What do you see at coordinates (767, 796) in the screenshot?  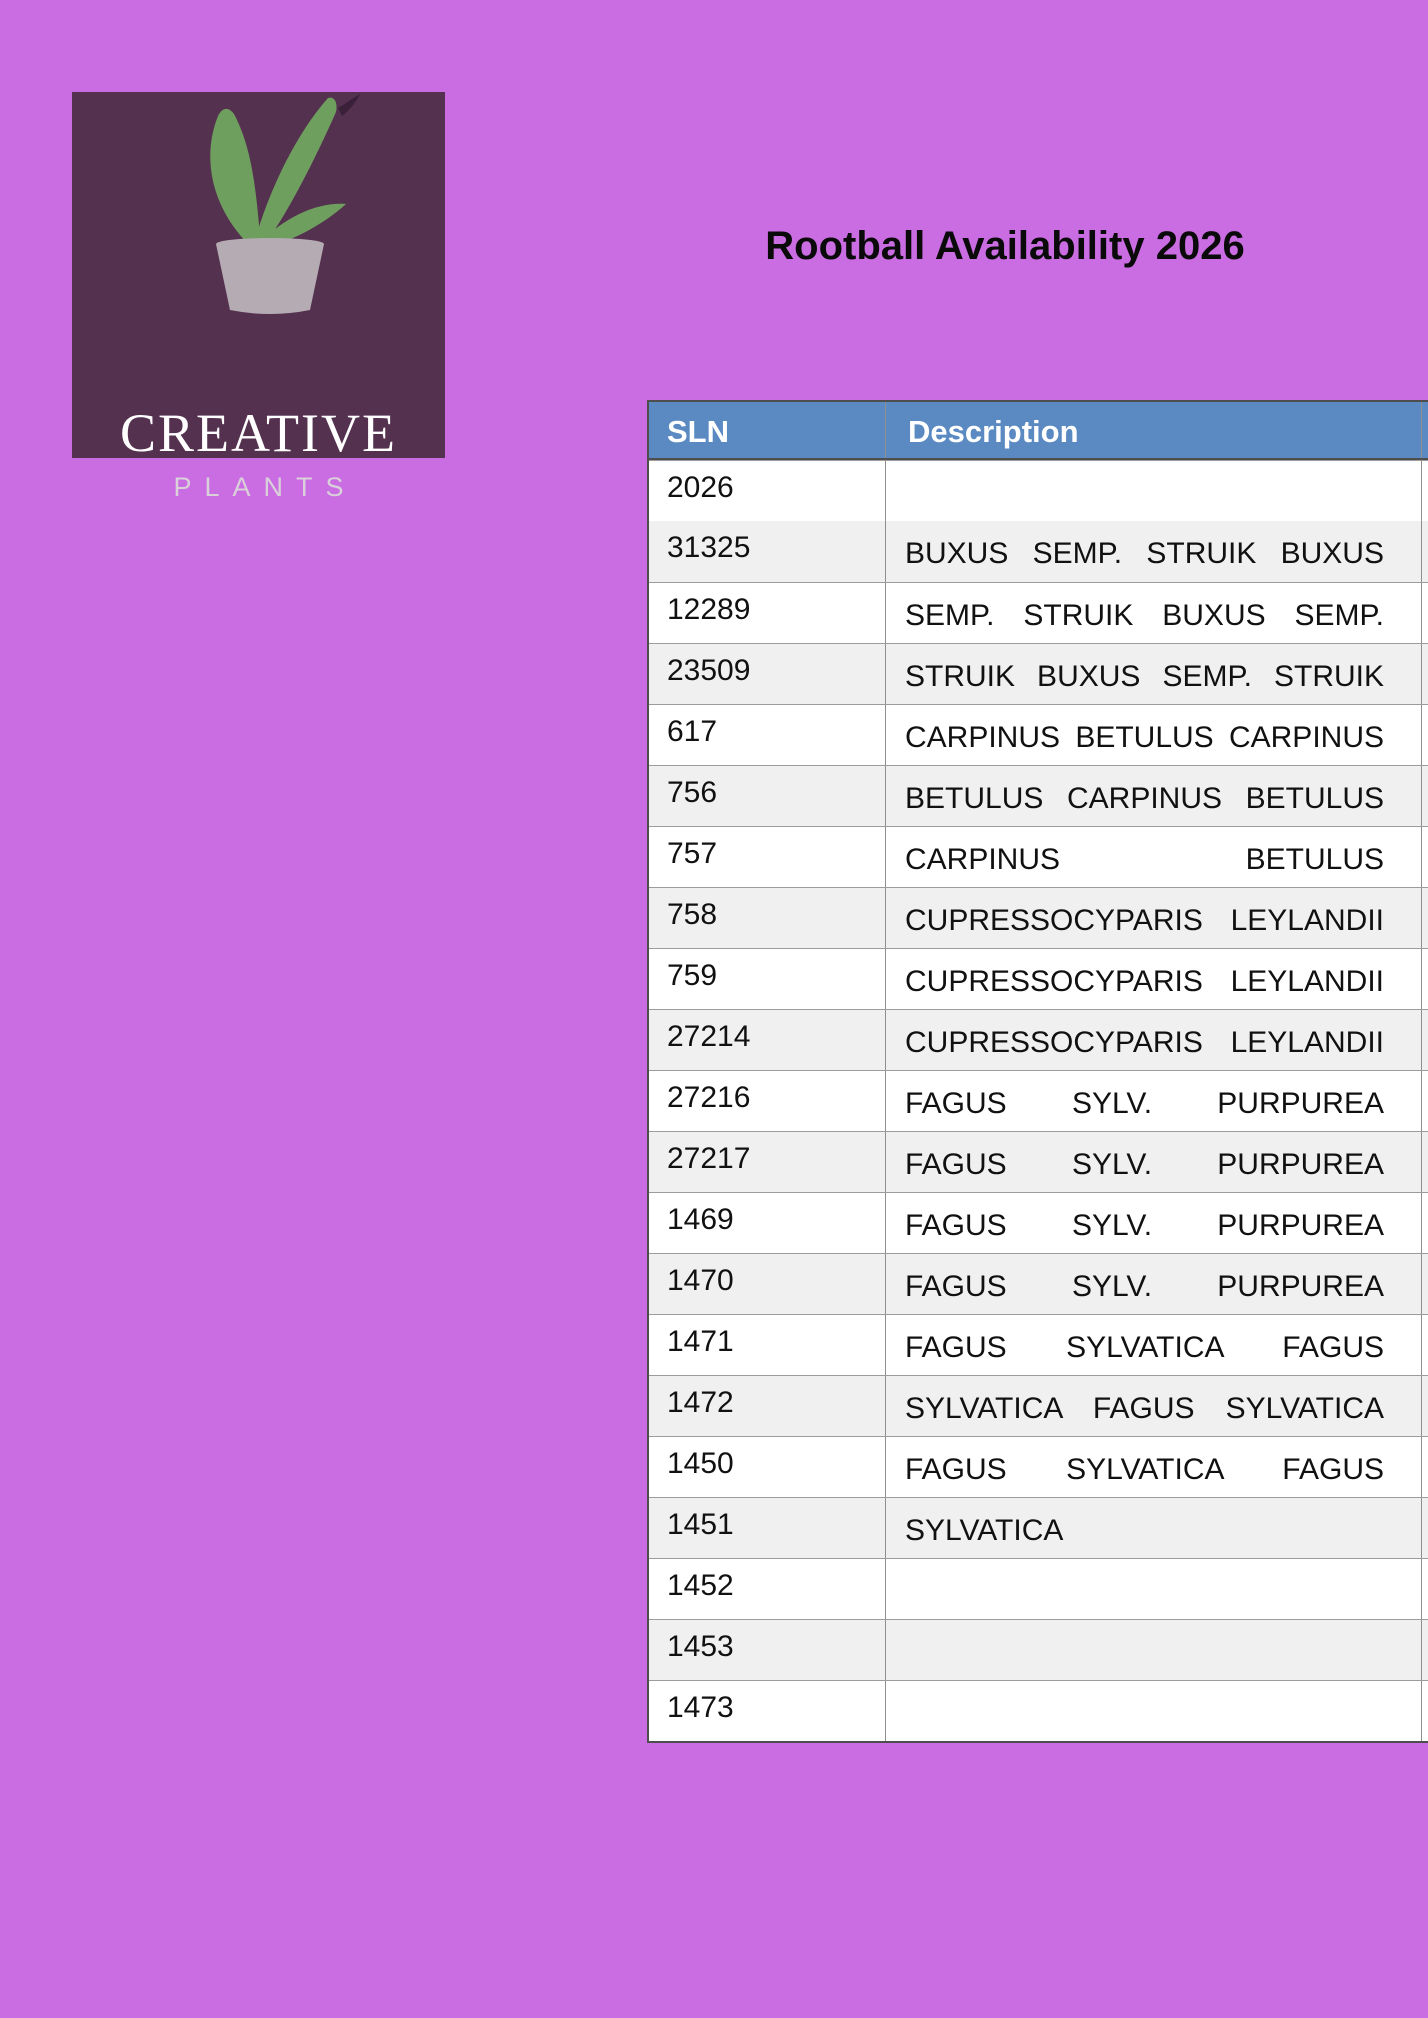 I see `sln-cell: 756` at bounding box center [767, 796].